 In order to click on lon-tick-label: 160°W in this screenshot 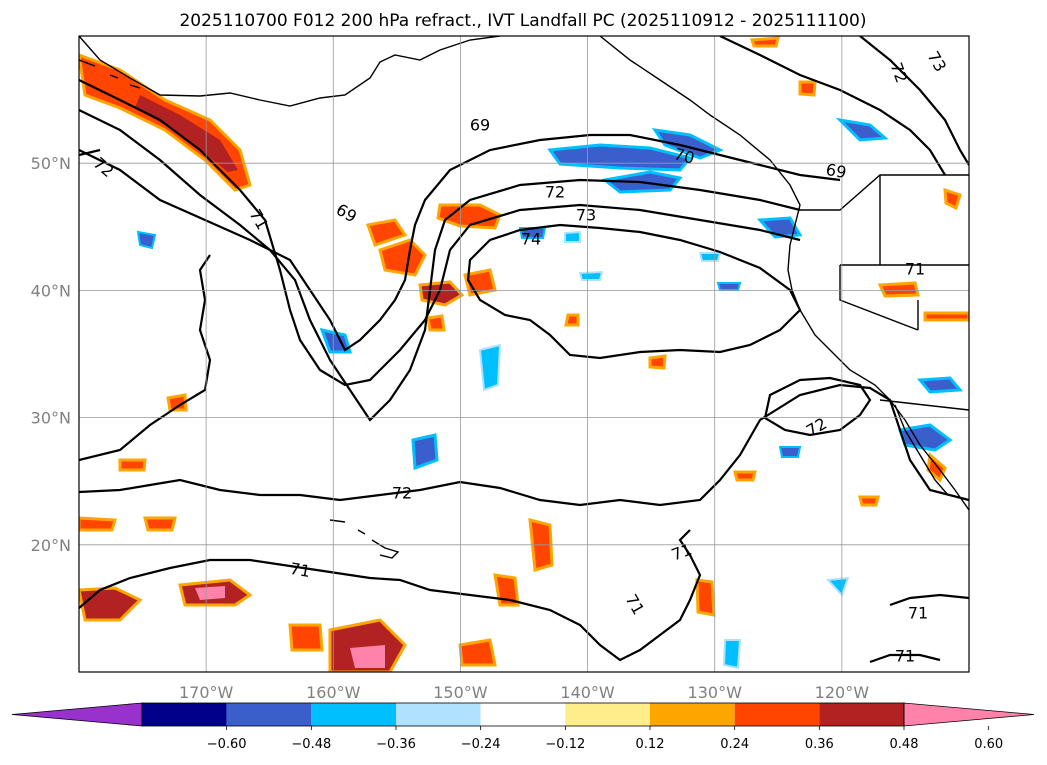, I will do `click(333, 692)`.